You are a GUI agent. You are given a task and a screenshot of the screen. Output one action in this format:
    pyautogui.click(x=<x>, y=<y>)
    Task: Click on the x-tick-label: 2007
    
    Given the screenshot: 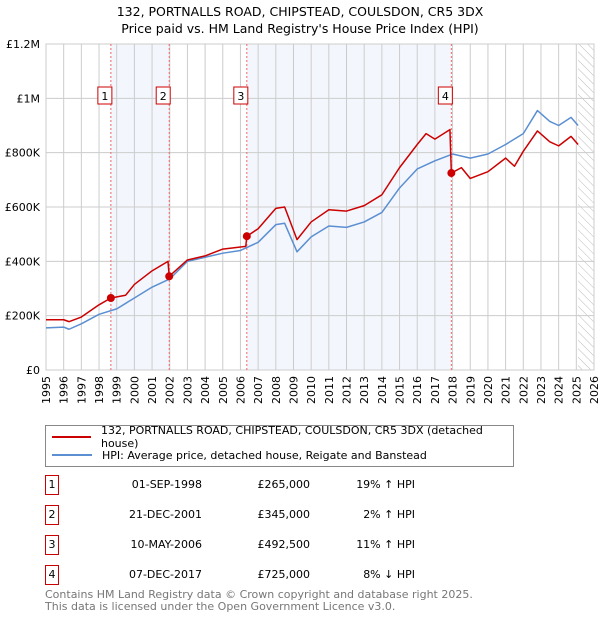 What is the action you would take?
    pyautogui.click(x=258, y=390)
    